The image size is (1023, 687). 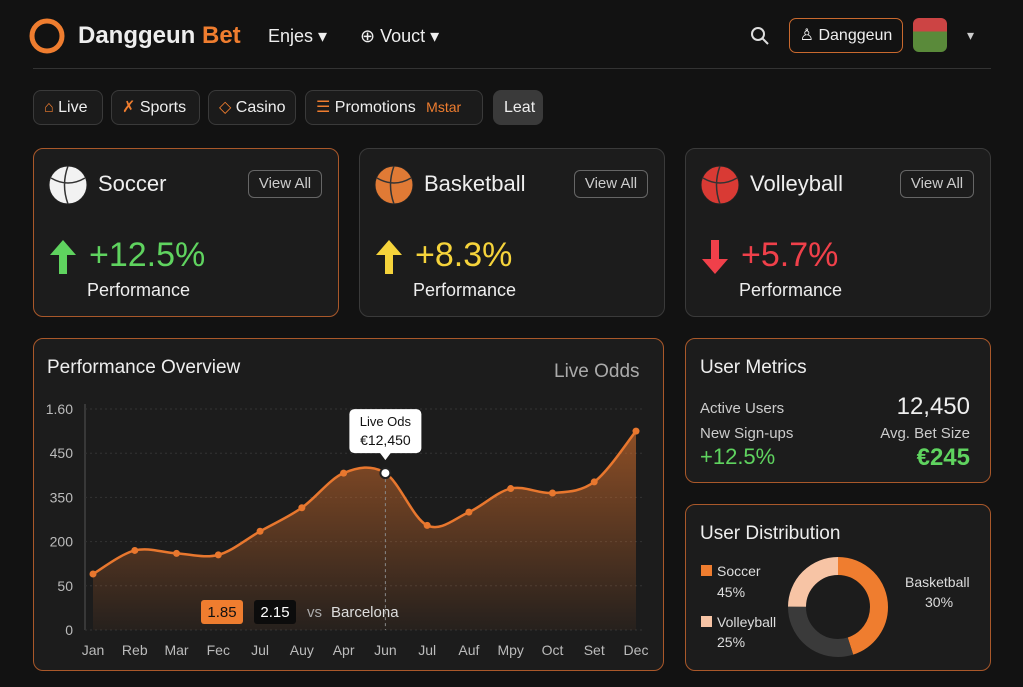 What do you see at coordinates (73, 107) in the screenshot?
I see `tab-label: Live` at bounding box center [73, 107].